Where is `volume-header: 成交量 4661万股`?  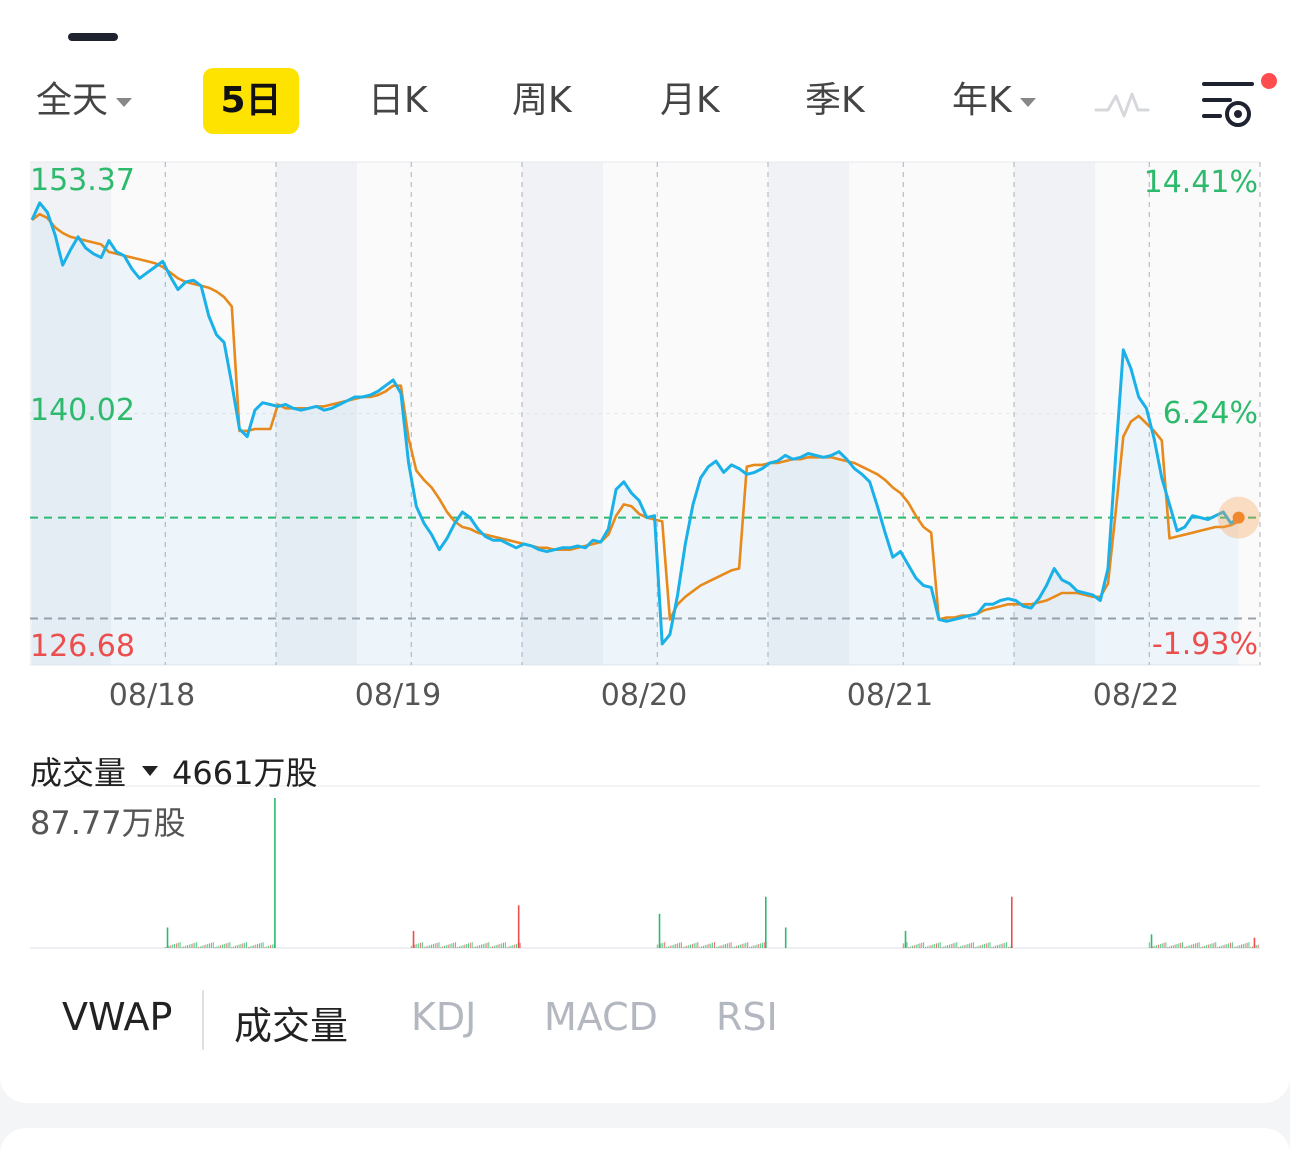
volume-header: 成交量 4661万股 is located at coordinates (173, 771).